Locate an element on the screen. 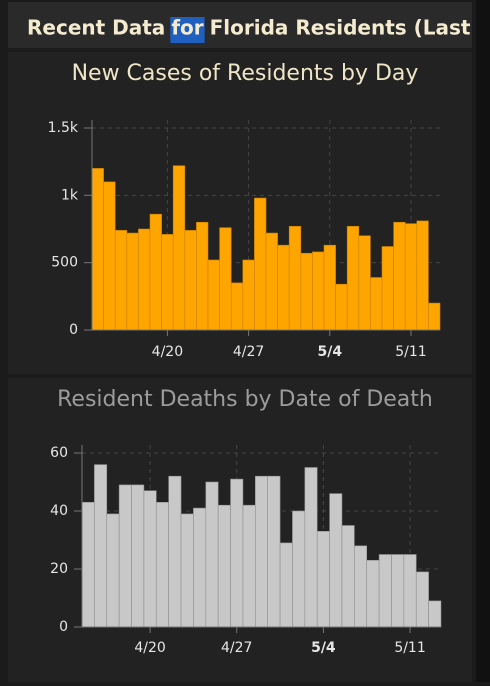 The image size is (490, 686). header-text: for is located at coordinates (187, 28).